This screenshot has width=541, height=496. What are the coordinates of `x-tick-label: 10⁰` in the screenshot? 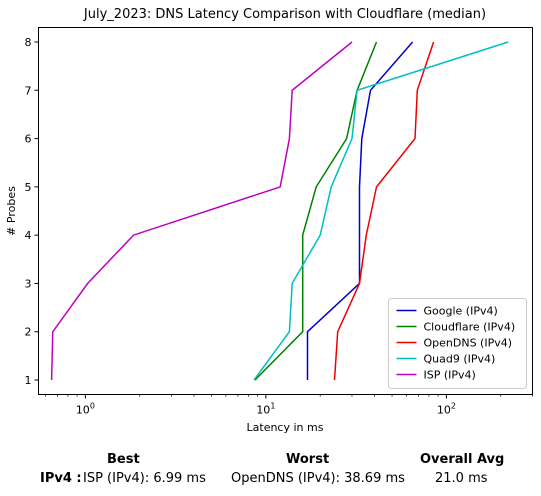 It's located at (85, 409).